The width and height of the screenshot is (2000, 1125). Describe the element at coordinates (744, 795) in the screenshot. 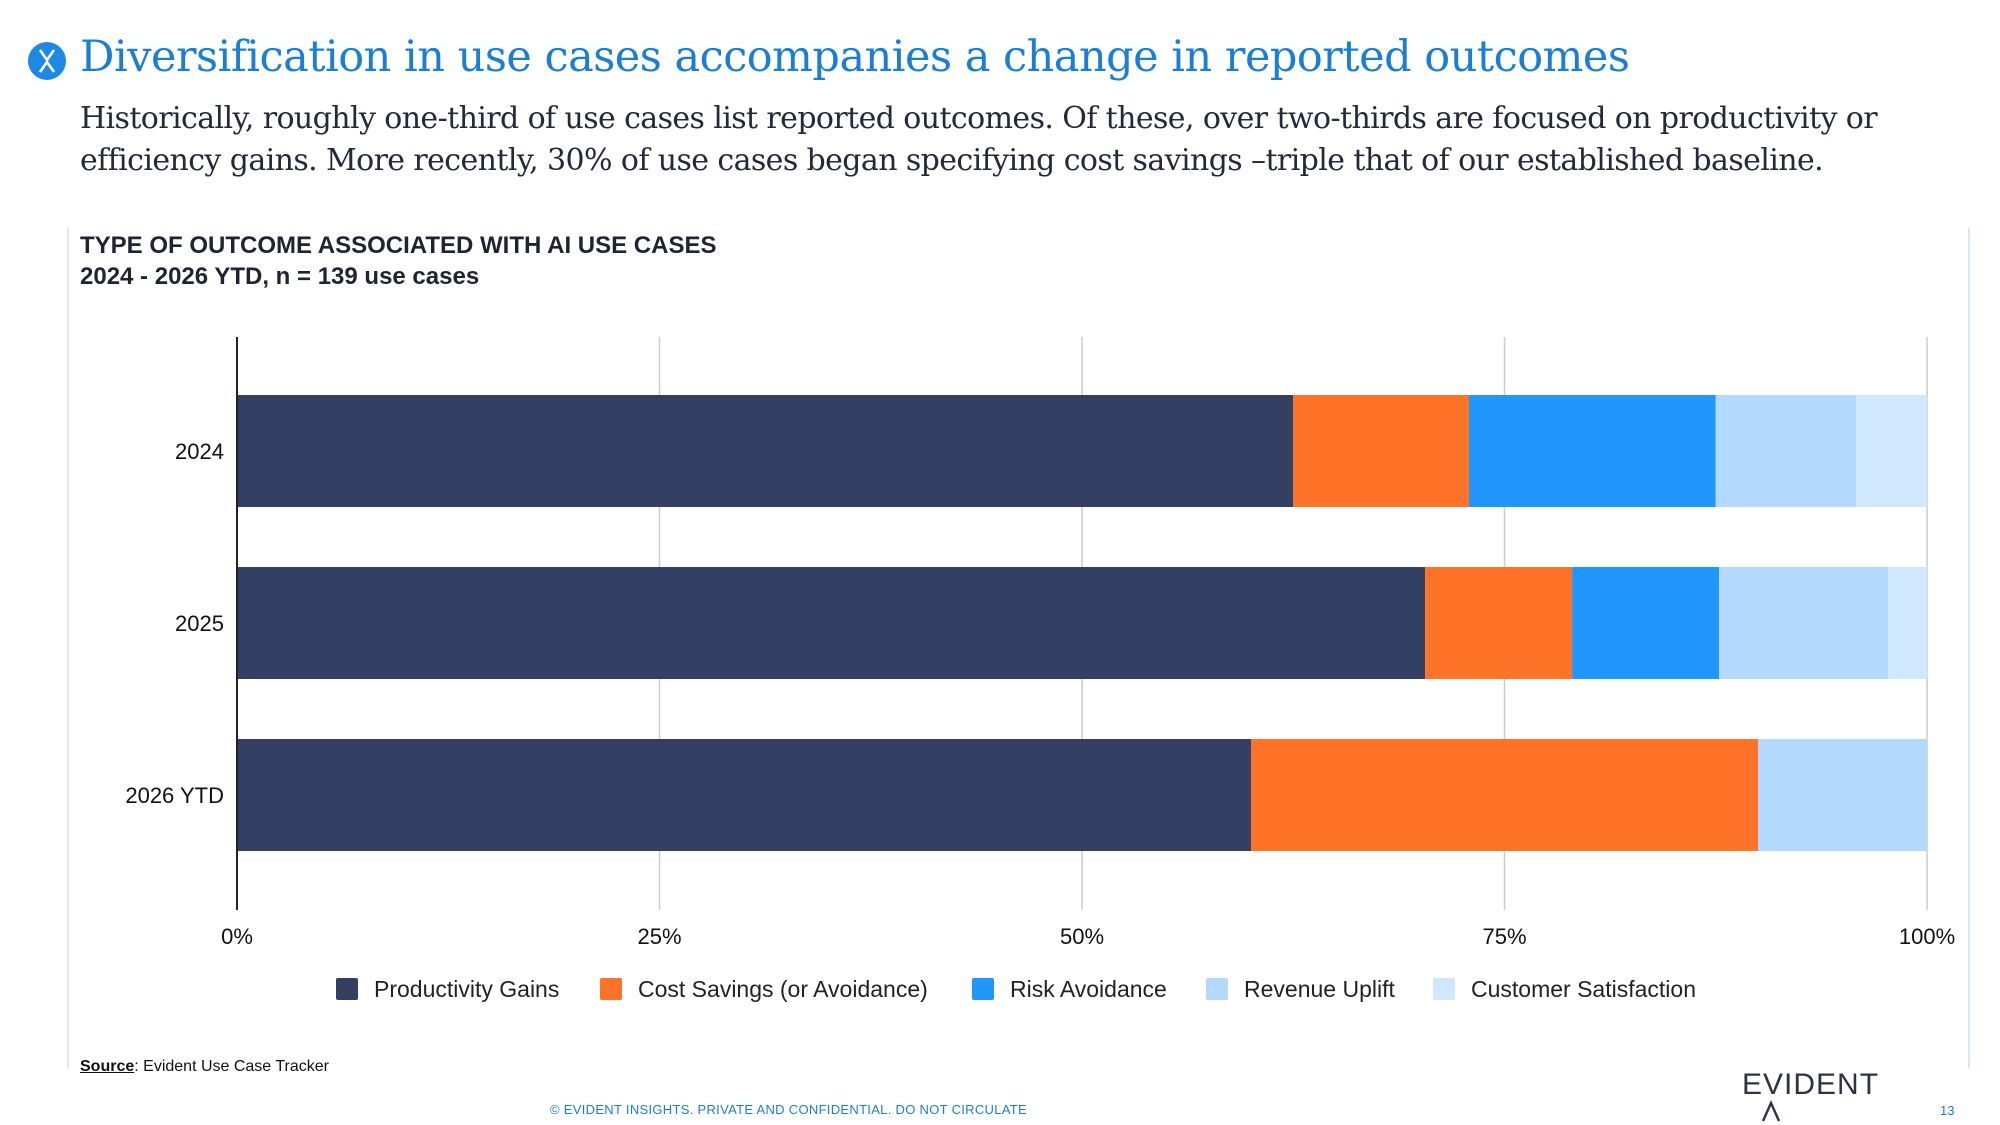

I see `bar-productivity-gains-2026-ytd` at that location.